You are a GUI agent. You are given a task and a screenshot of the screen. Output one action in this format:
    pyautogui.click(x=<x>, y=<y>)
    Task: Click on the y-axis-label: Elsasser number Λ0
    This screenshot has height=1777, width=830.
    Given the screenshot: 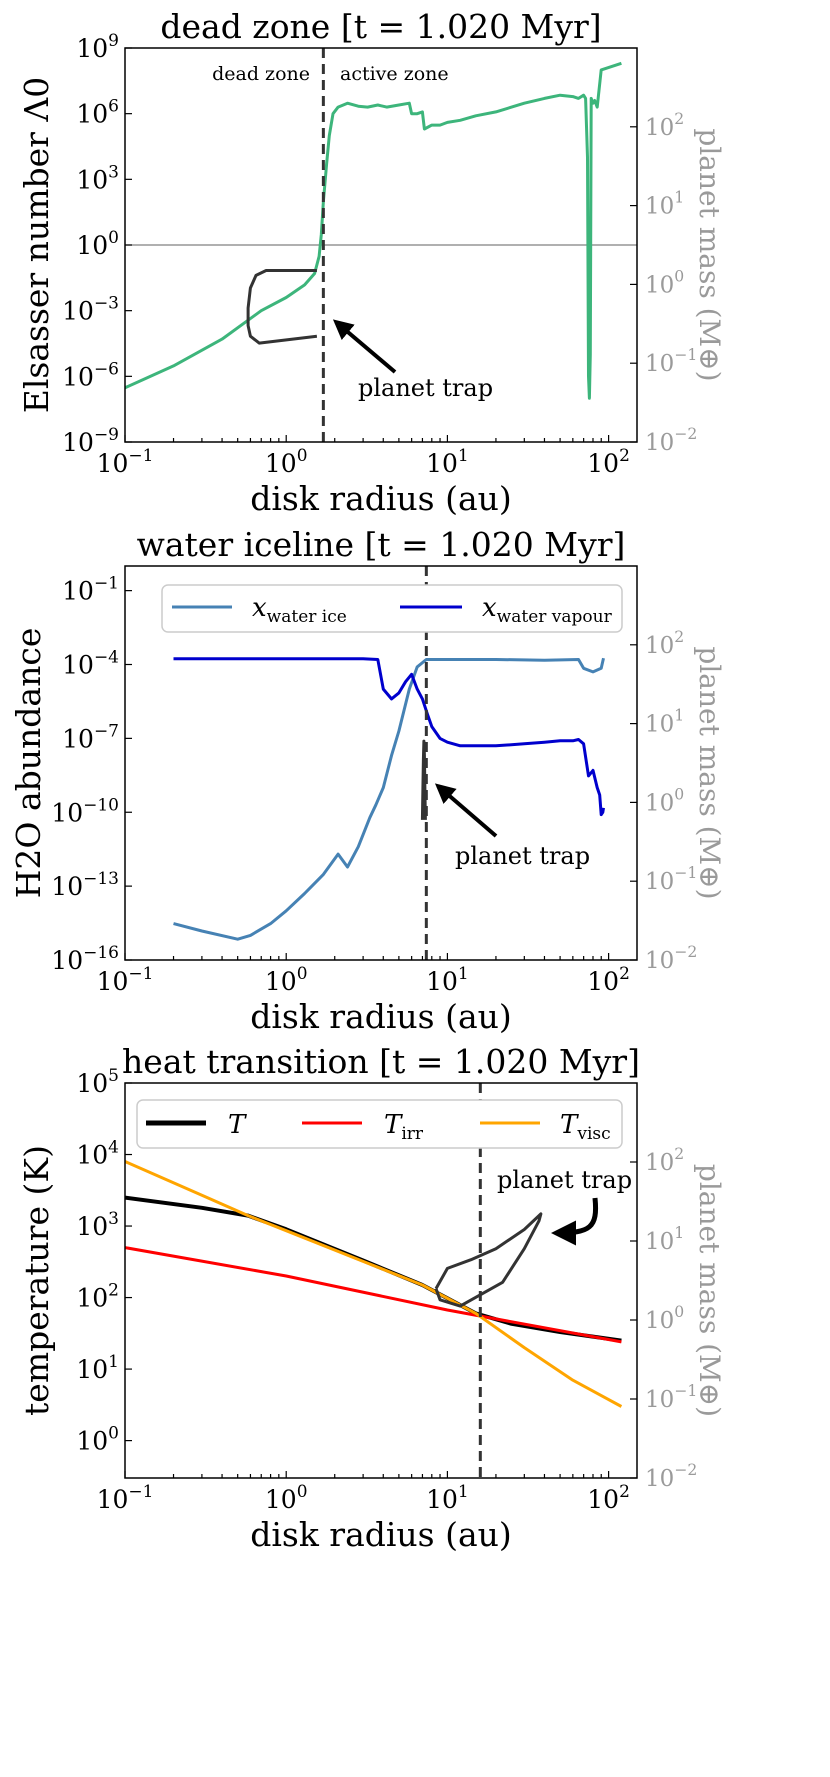 What is the action you would take?
    pyautogui.click(x=36, y=245)
    